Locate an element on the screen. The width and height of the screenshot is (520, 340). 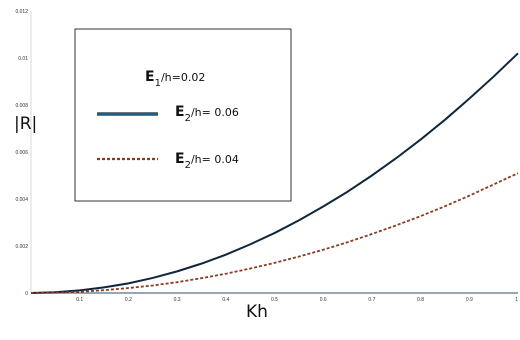
y-tick-label: 0.002 is located at coordinates (21, 247).